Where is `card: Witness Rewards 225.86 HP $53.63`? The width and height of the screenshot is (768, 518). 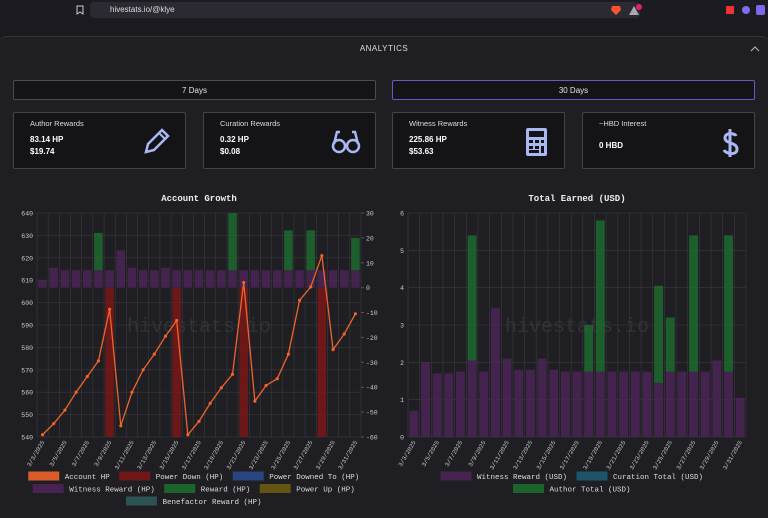
card: Witness Rewards 225.86 HP $53.63 is located at coordinates (478, 140).